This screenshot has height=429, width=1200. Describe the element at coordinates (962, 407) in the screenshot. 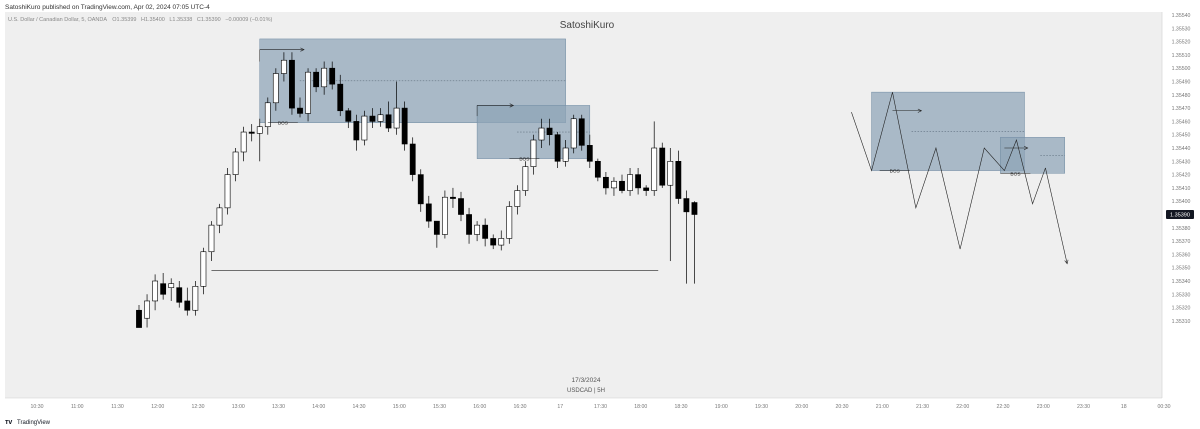

I see `time-tick-label: 22:00` at that location.